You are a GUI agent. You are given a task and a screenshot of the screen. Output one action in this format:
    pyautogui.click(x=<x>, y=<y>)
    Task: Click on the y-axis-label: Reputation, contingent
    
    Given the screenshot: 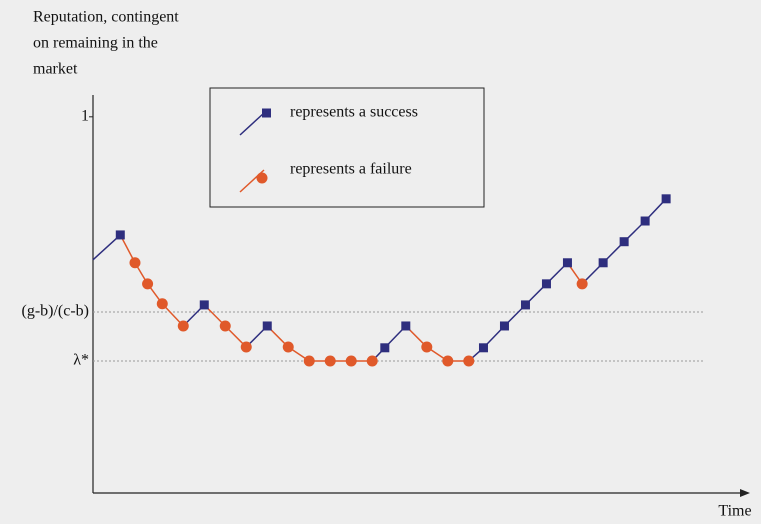 What is the action you would take?
    pyautogui.click(x=106, y=17)
    